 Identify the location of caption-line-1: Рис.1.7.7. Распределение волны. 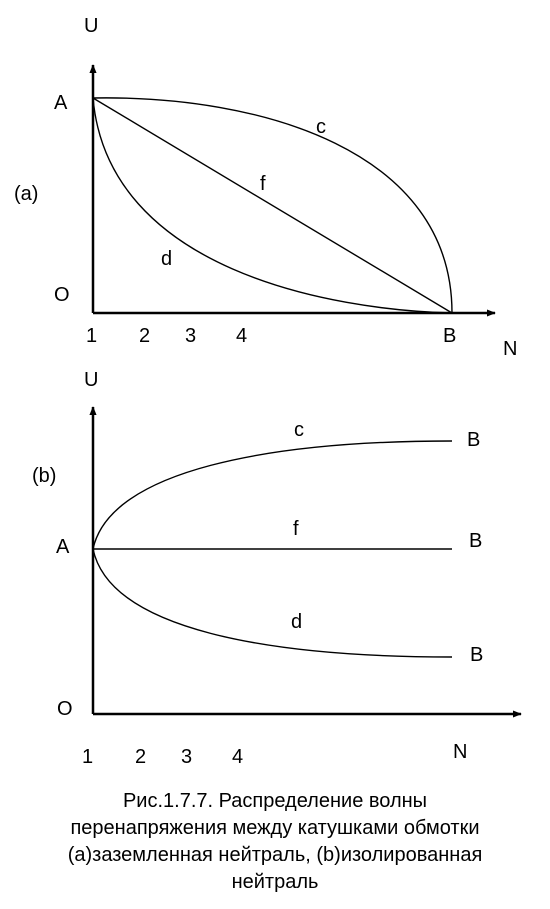
(275, 801).